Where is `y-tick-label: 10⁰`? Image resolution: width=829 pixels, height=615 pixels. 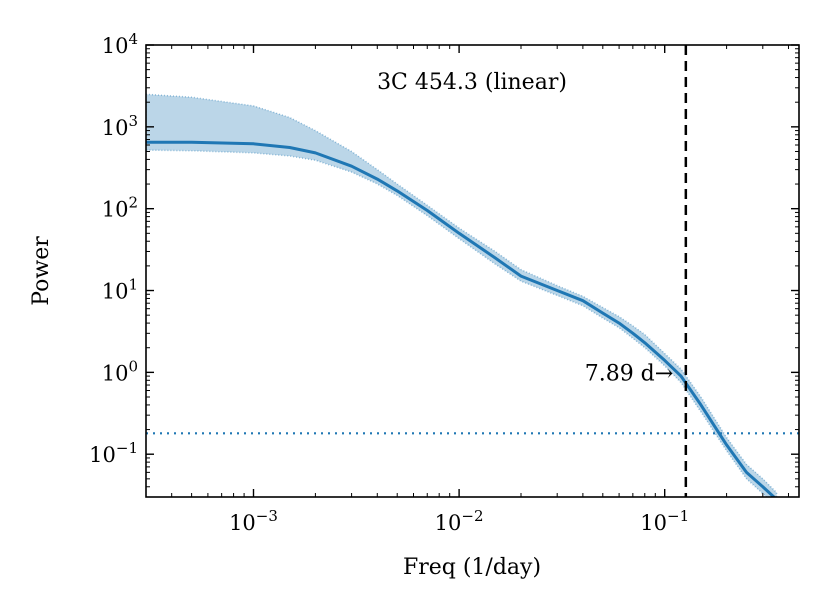
y-tick-label: 10⁰ is located at coordinates (120, 371).